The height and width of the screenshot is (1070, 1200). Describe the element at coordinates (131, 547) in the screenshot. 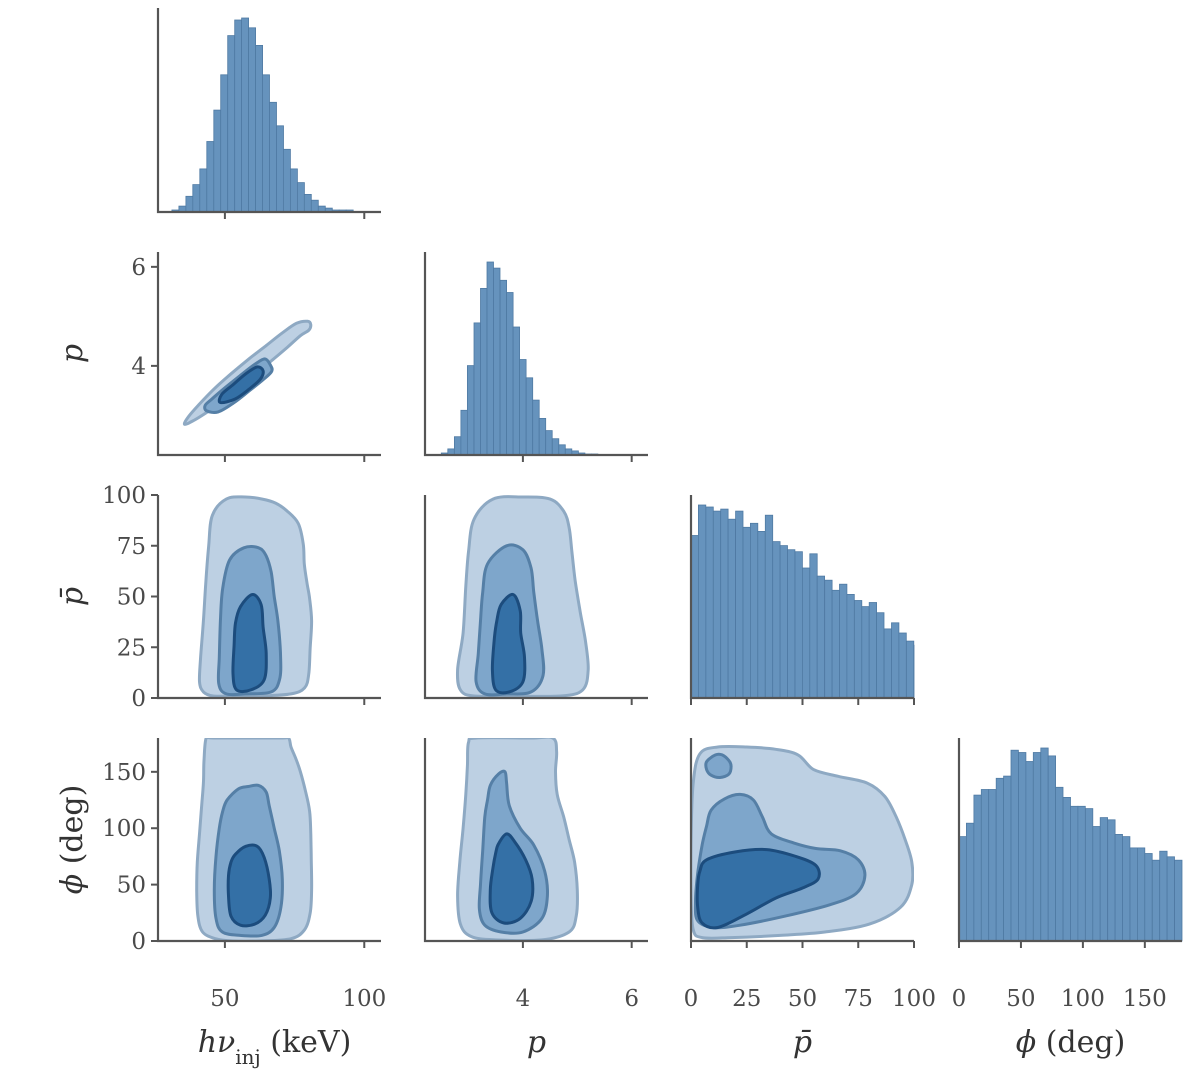

I see `y-tick-label: 75` at that location.